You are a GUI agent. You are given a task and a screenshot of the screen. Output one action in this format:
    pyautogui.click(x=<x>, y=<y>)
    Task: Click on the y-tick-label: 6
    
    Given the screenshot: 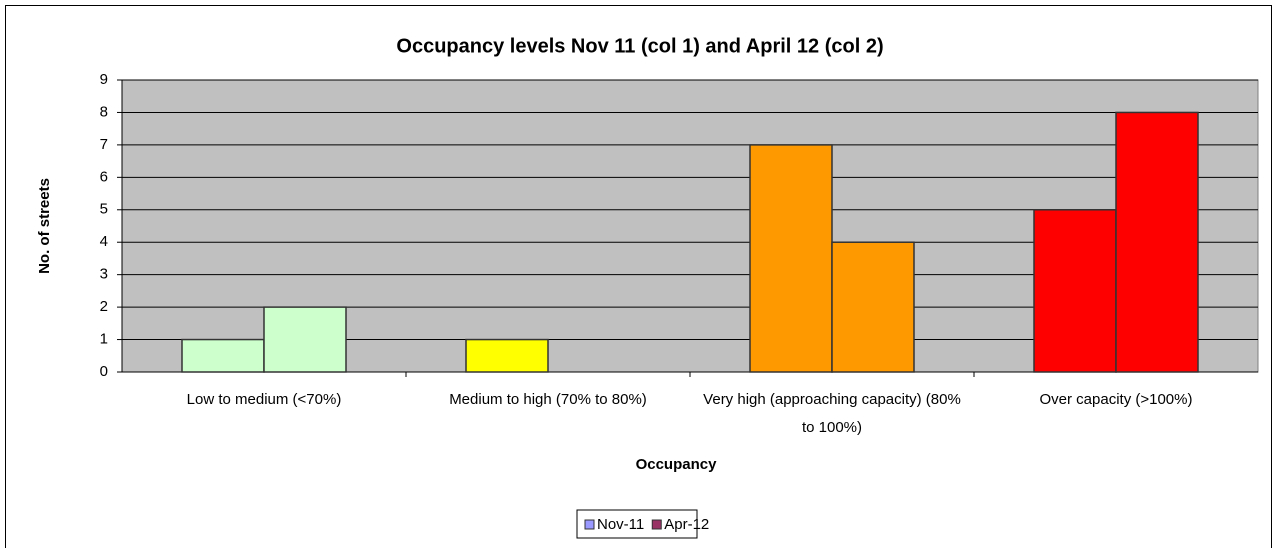 What is the action you would take?
    pyautogui.click(x=104, y=176)
    